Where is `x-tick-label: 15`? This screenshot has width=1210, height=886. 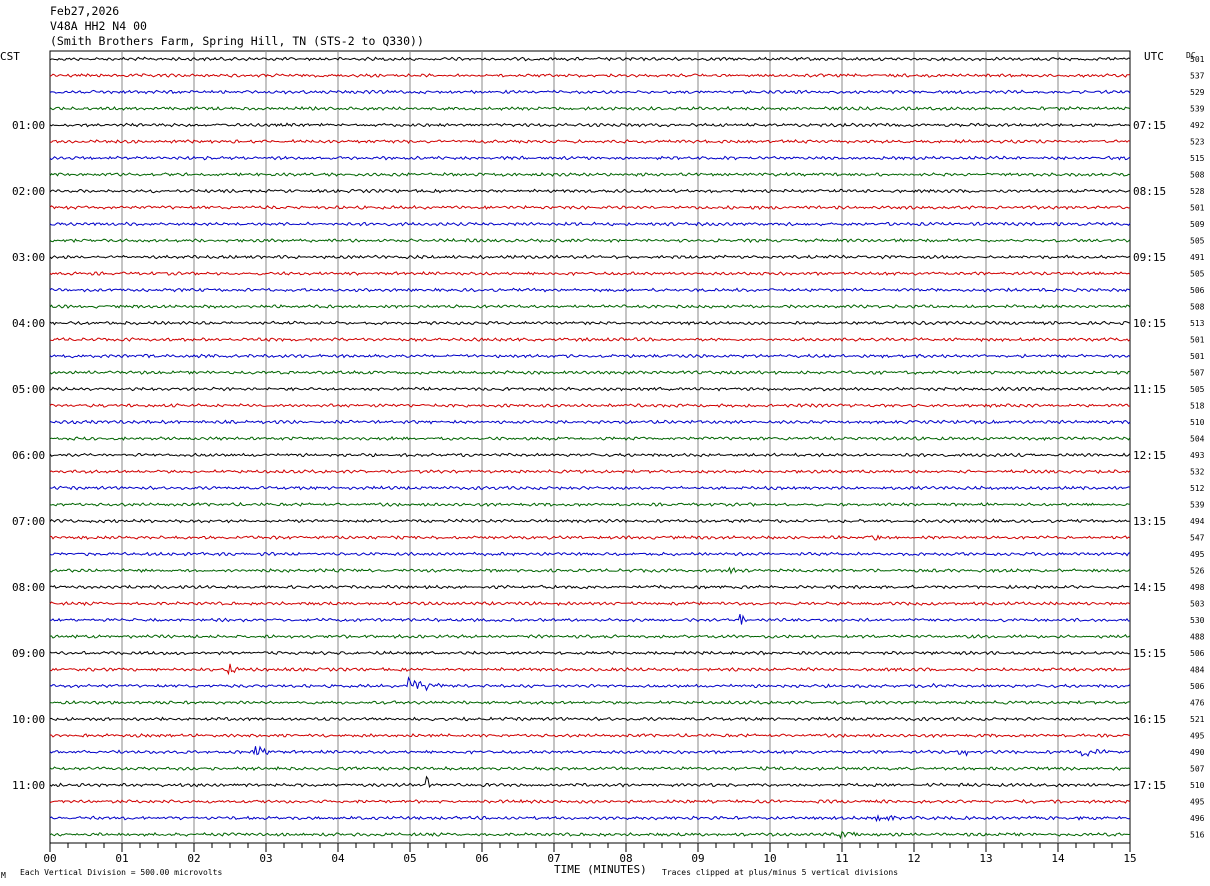
x-tick-label: 15 is located at coordinates (1129, 858).